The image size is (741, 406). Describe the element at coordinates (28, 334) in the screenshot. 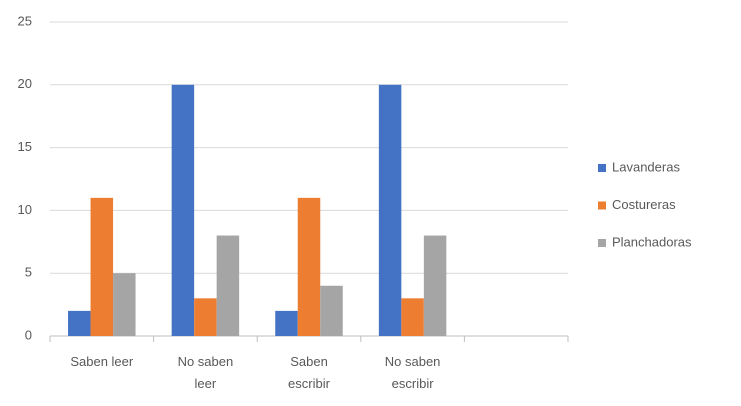

I see `y-tick-label: 0` at that location.